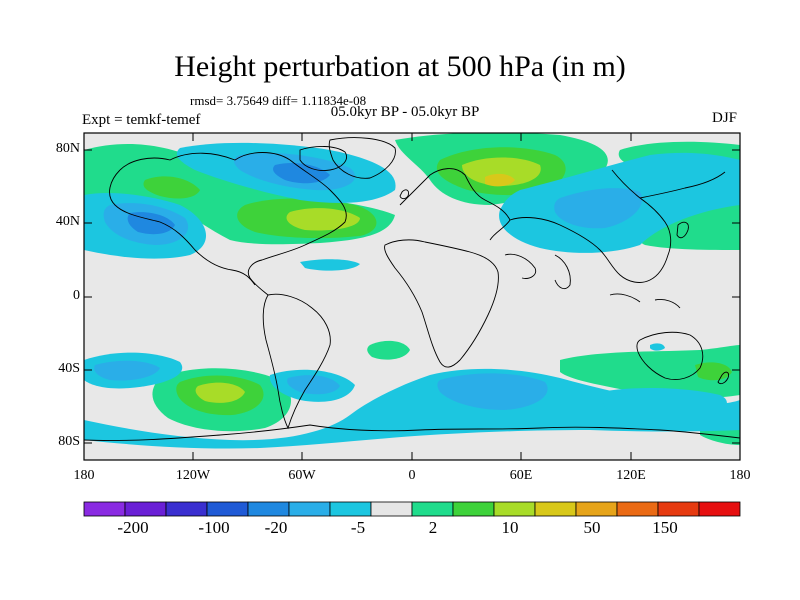  What do you see at coordinates (127, 370) in the screenshot?
I see `contour-negative-south-east-pacific-core` at bounding box center [127, 370].